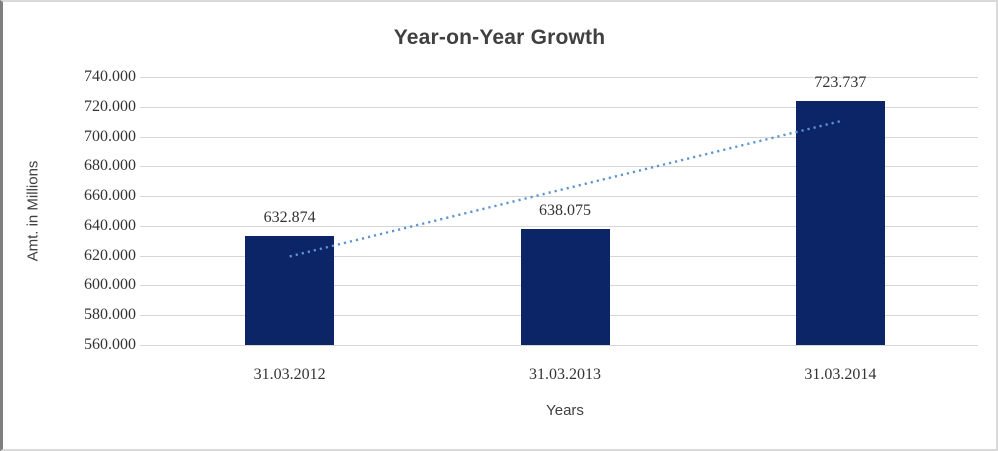  I want to click on y-tick-label: 740.000, so click(110, 76).